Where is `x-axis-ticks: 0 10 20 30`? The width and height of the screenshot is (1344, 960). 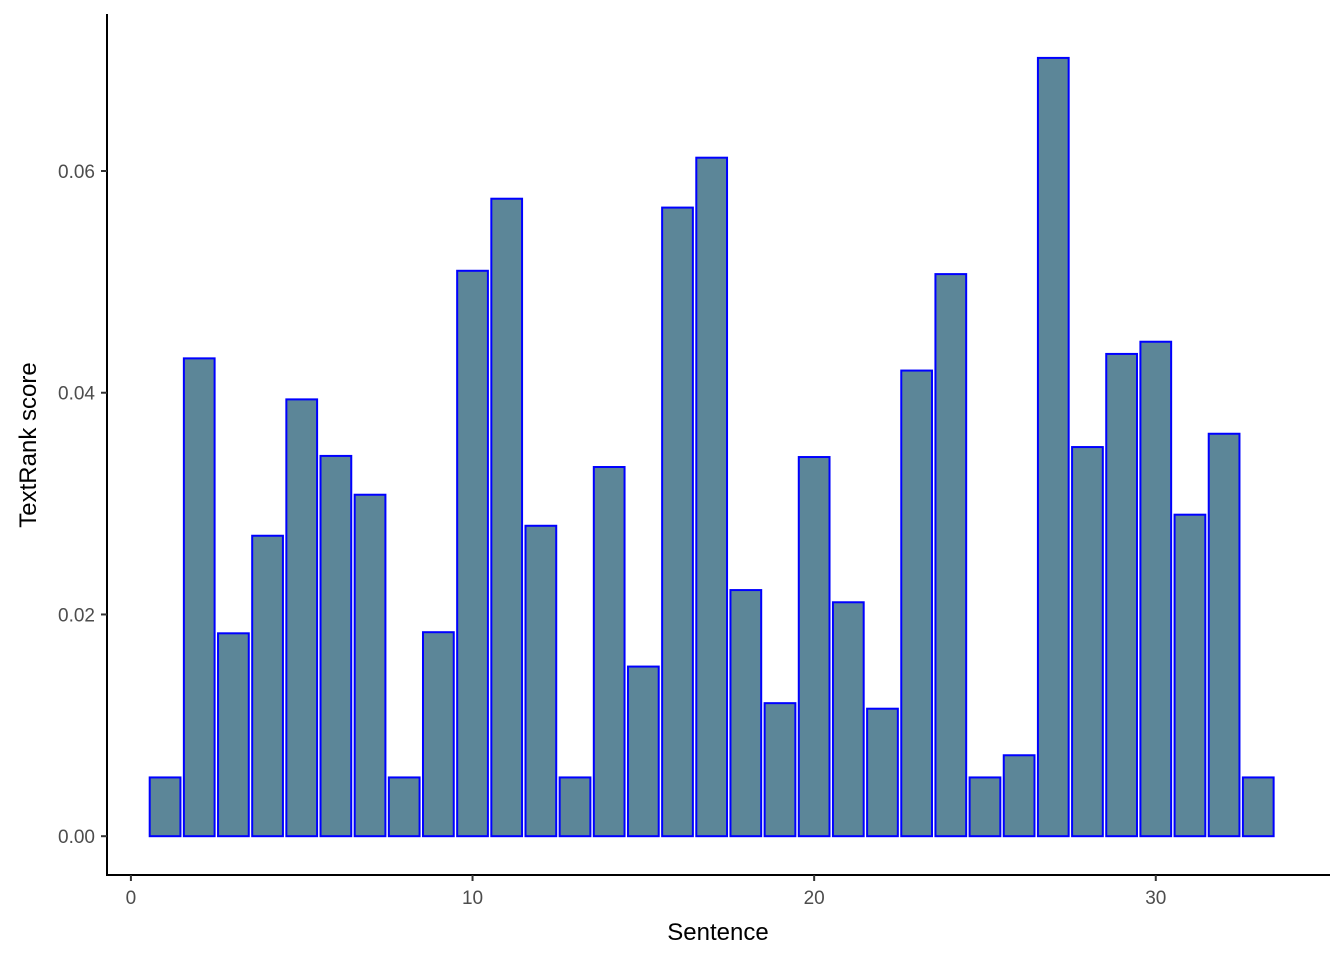
x-axis-ticks: 0 10 20 30 is located at coordinates (646, 892).